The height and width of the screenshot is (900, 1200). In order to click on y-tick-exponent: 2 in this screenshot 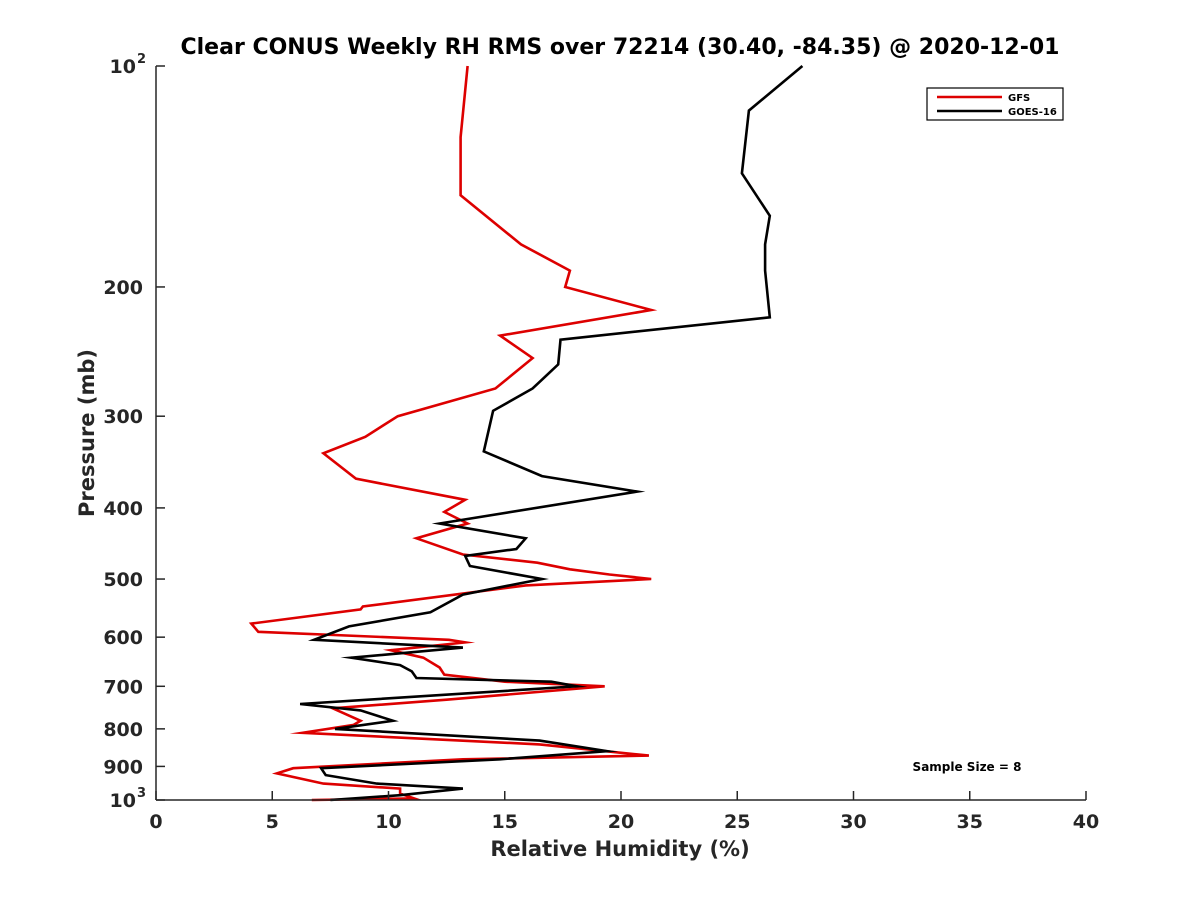, I will do `click(141, 59)`.